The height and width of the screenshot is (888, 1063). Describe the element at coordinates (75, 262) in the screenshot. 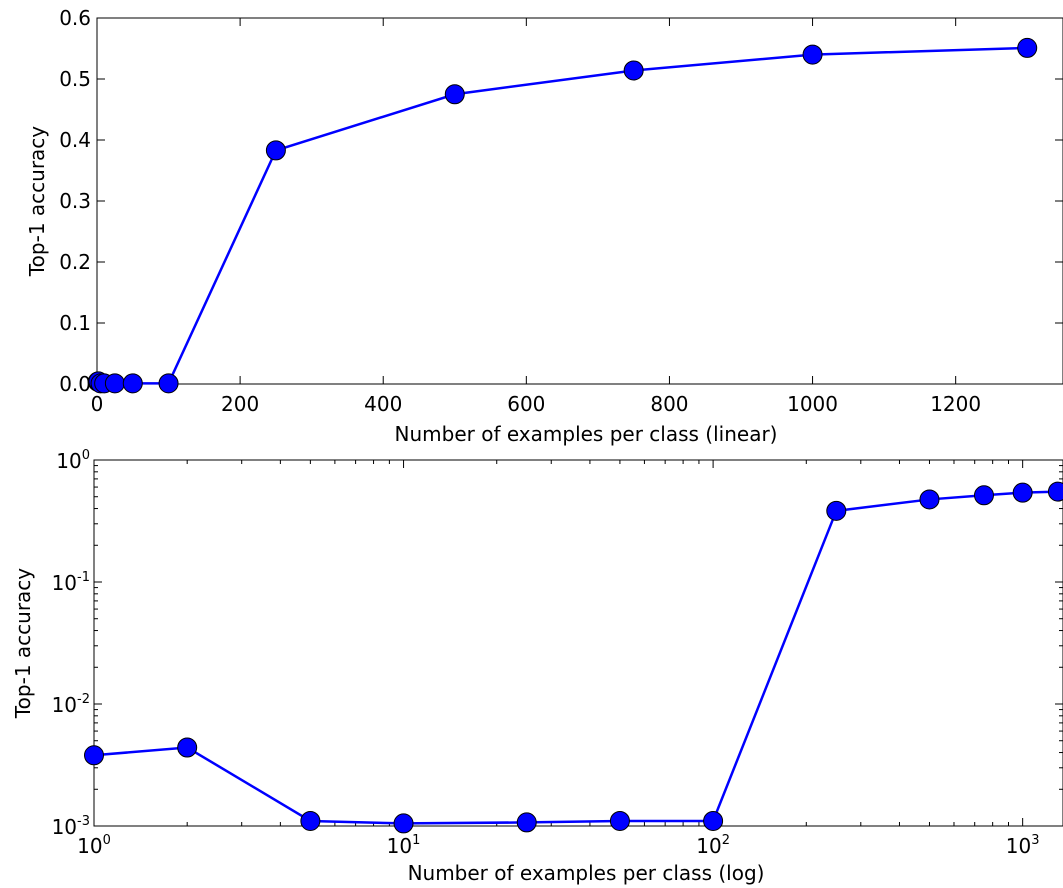

I see `linear-y-tick-label: 0.2` at that location.